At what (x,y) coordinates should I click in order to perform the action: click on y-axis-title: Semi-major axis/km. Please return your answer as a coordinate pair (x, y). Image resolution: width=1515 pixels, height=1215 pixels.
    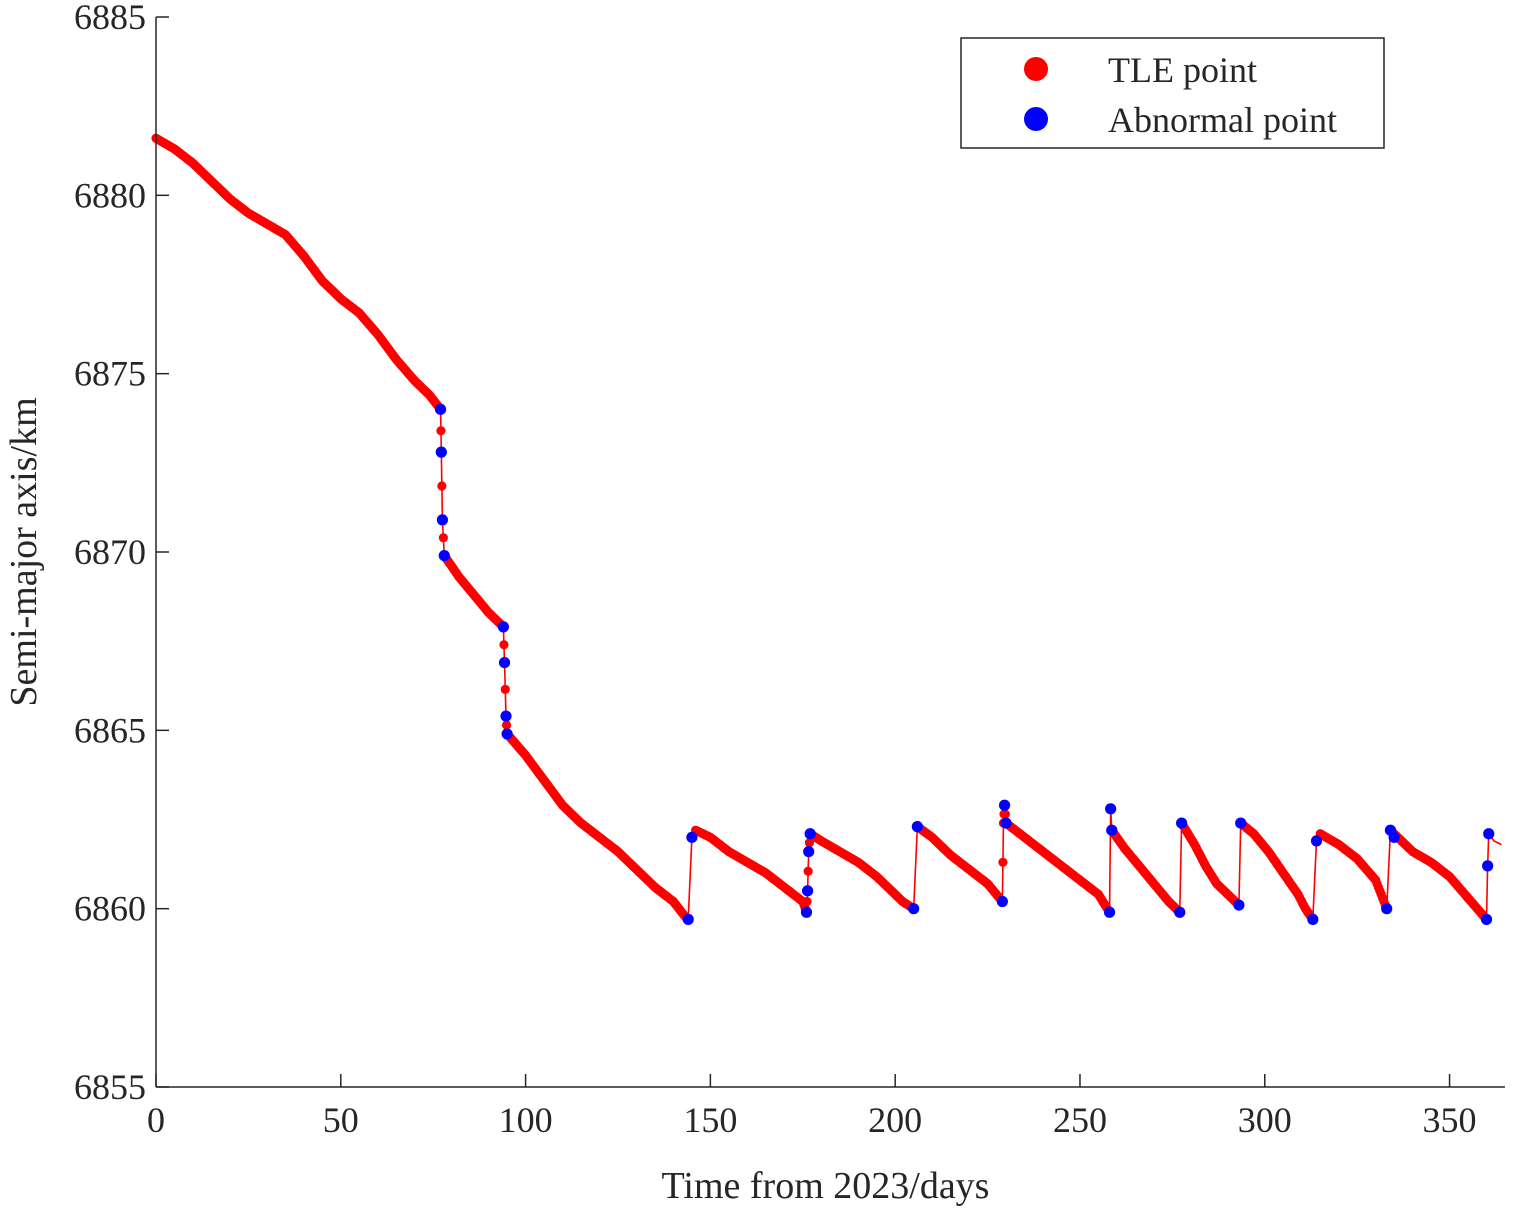
    Looking at the image, I should click on (24, 551).